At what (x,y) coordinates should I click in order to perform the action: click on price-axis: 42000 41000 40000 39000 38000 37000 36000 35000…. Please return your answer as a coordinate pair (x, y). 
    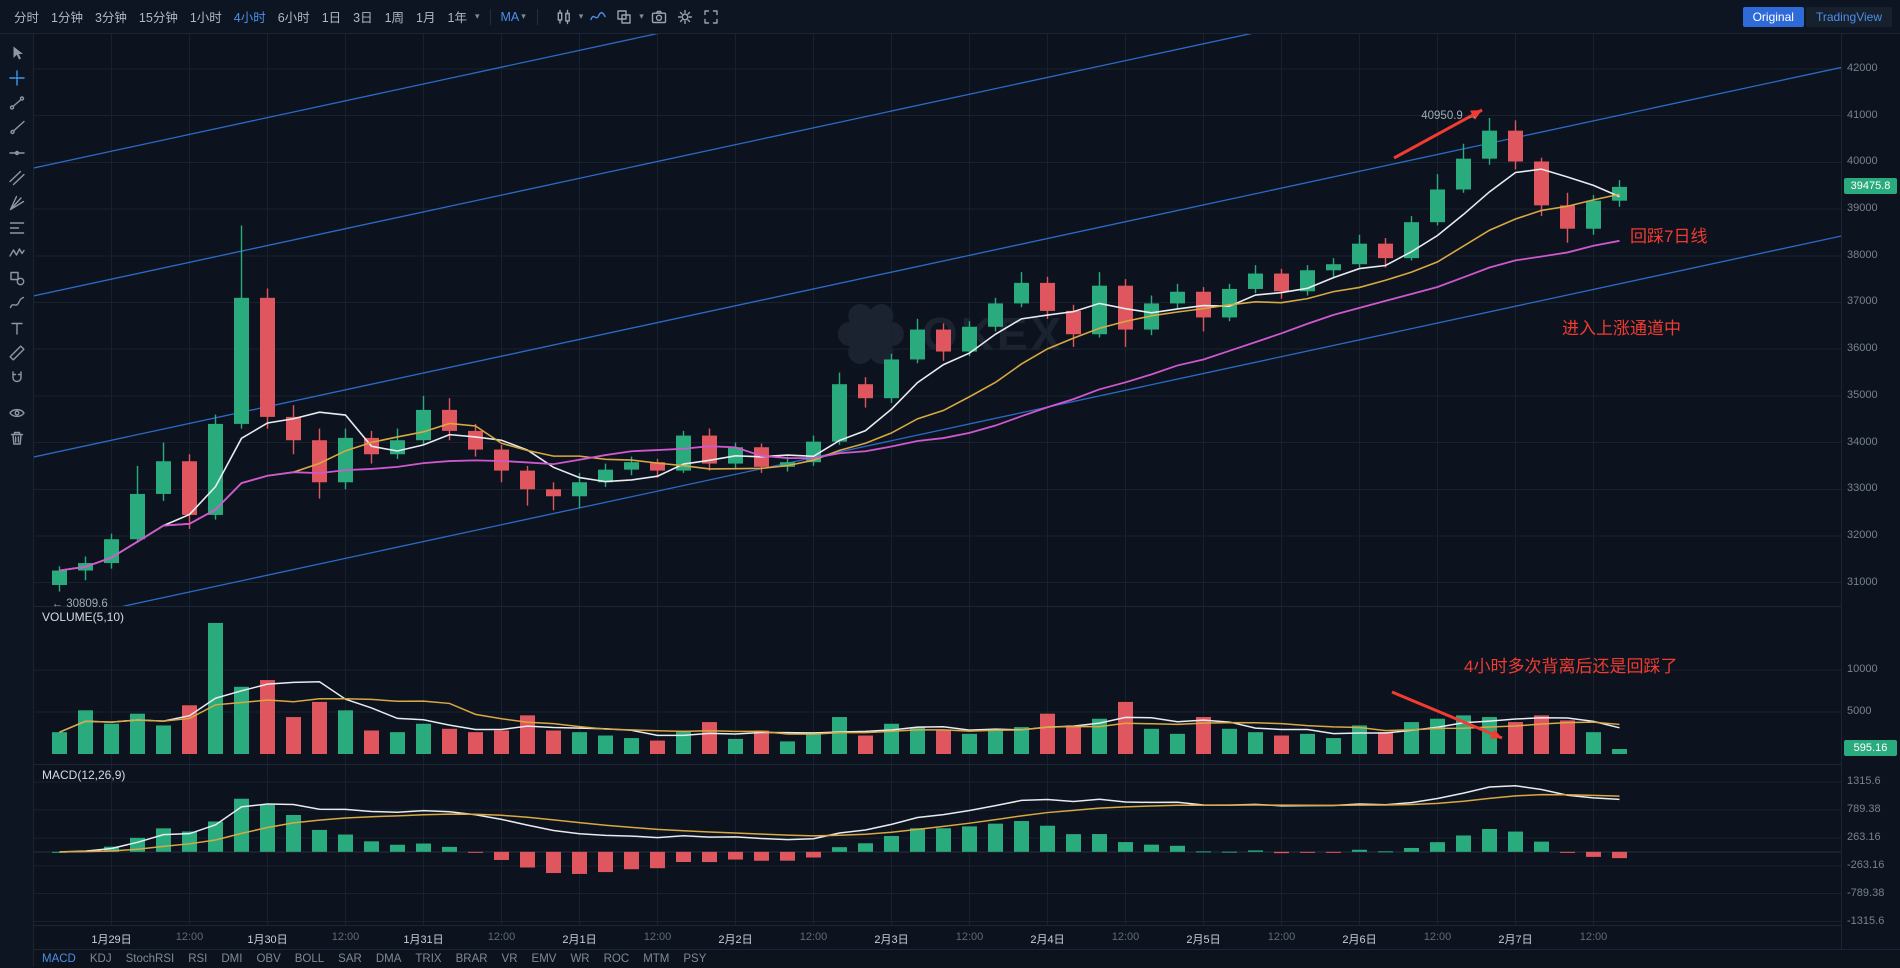
    Looking at the image, I should click on (1870, 500).